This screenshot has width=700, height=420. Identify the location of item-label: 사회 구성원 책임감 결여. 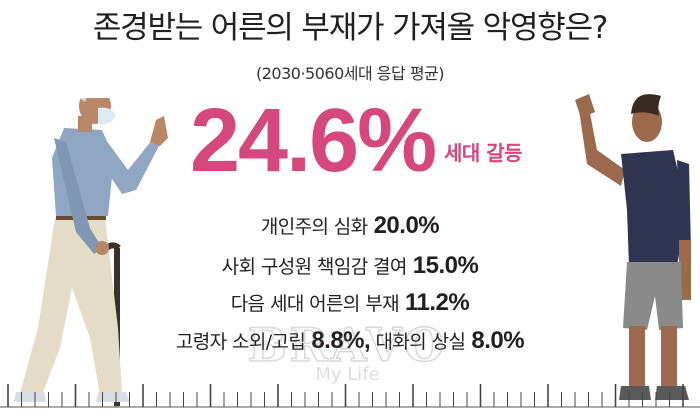
(314, 267).